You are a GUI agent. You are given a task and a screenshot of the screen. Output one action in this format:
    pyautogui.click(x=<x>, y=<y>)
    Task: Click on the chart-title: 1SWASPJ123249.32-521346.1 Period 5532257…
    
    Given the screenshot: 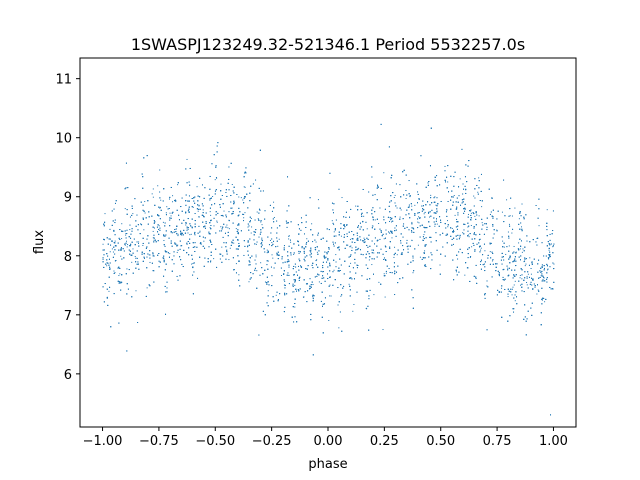 What is the action you would take?
    pyautogui.click(x=328, y=44)
    